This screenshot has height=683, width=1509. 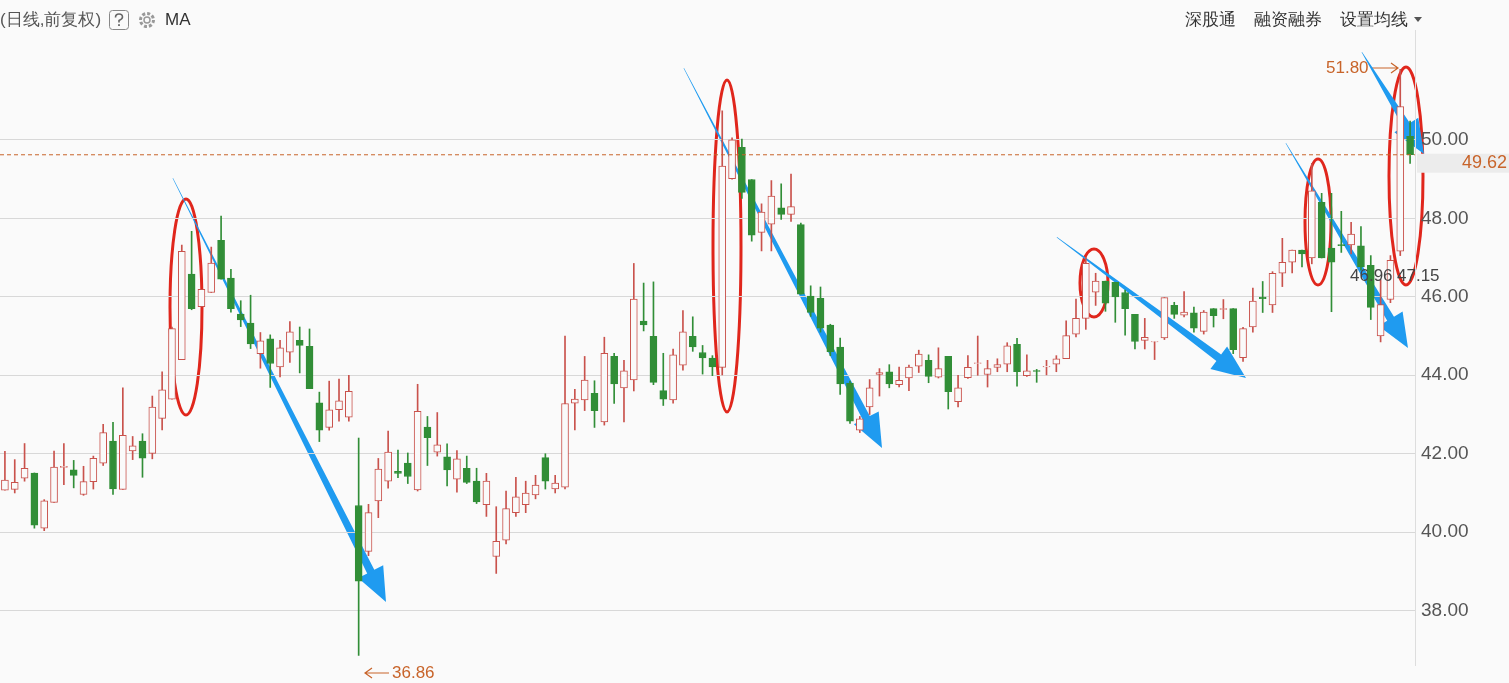 I want to click on y-tick-label: 46.00, so click(x=1445, y=296).